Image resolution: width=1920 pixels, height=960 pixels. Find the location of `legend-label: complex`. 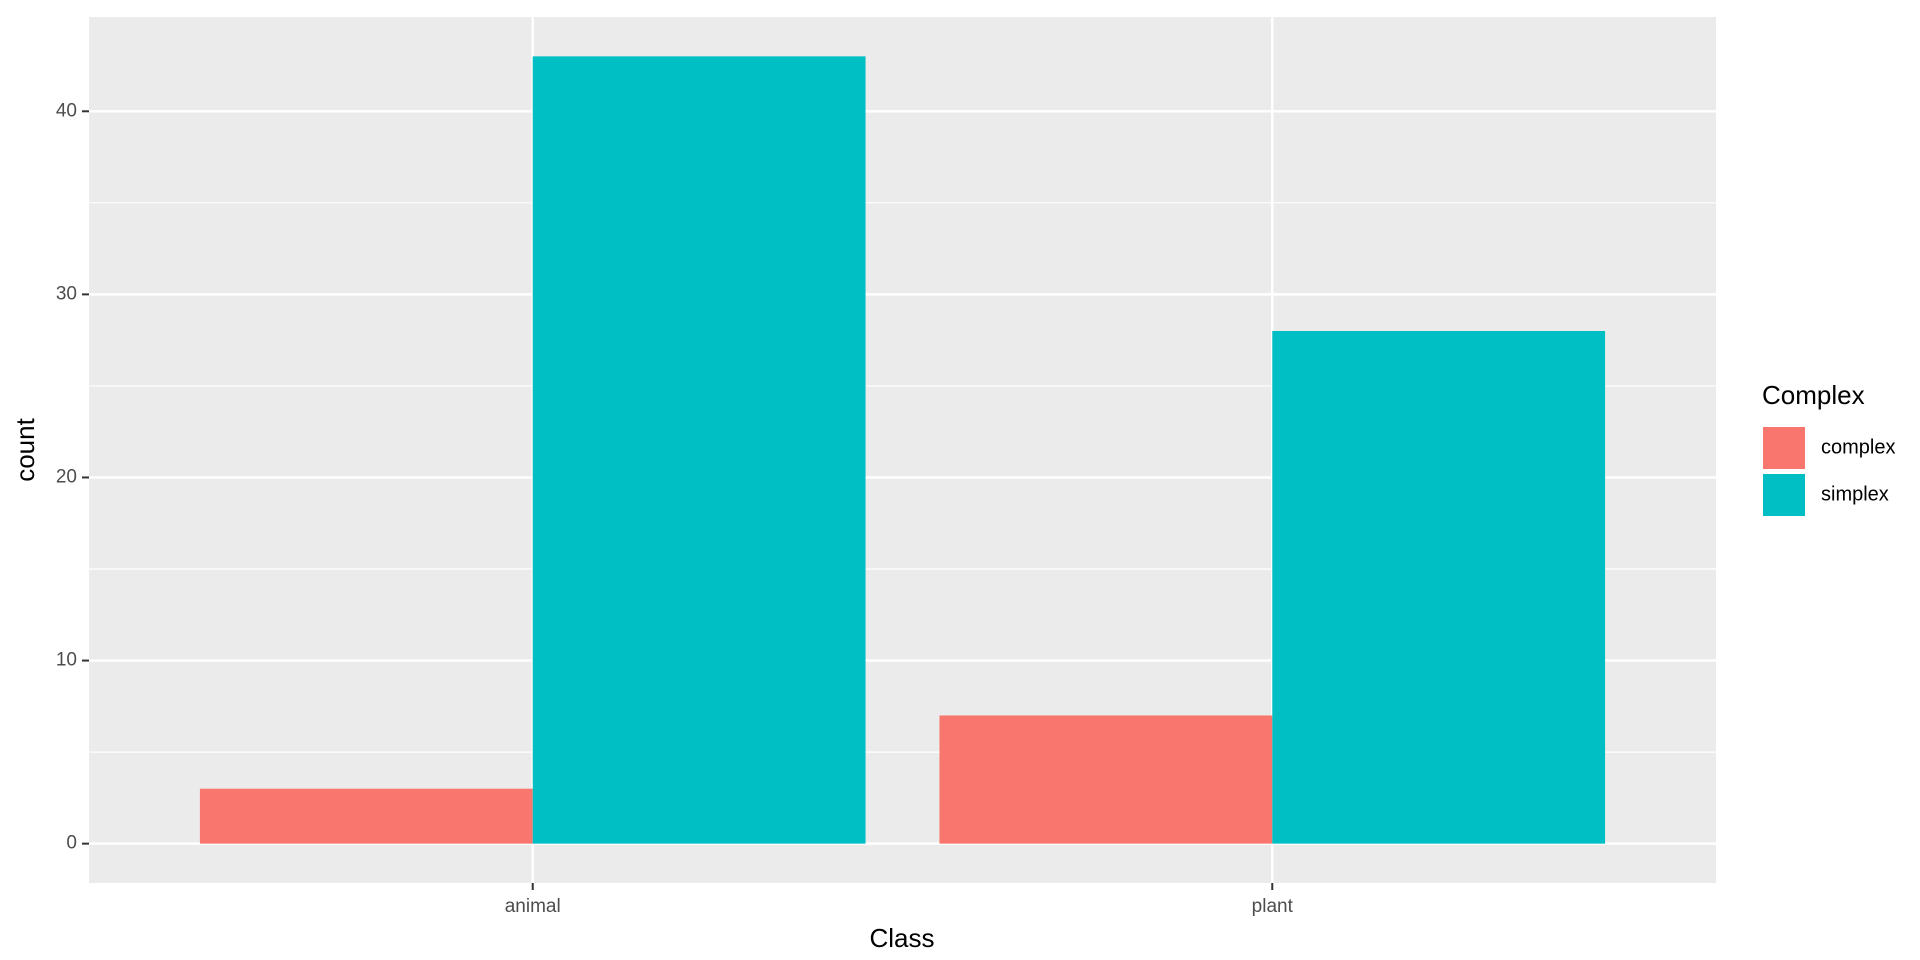

legend-label: complex is located at coordinates (1858, 447).